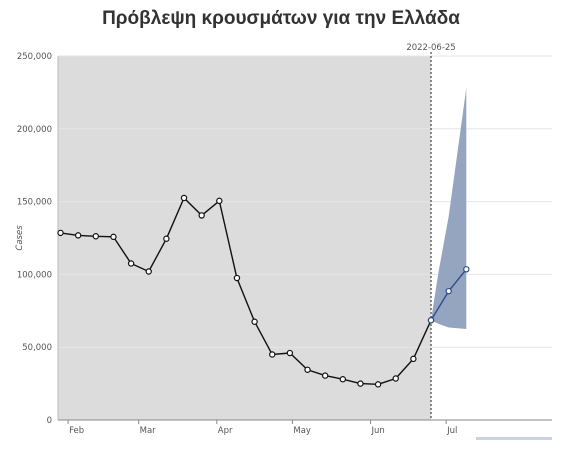  Describe the element at coordinates (302, 431) in the screenshot. I see `x-tick-label: May` at that location.